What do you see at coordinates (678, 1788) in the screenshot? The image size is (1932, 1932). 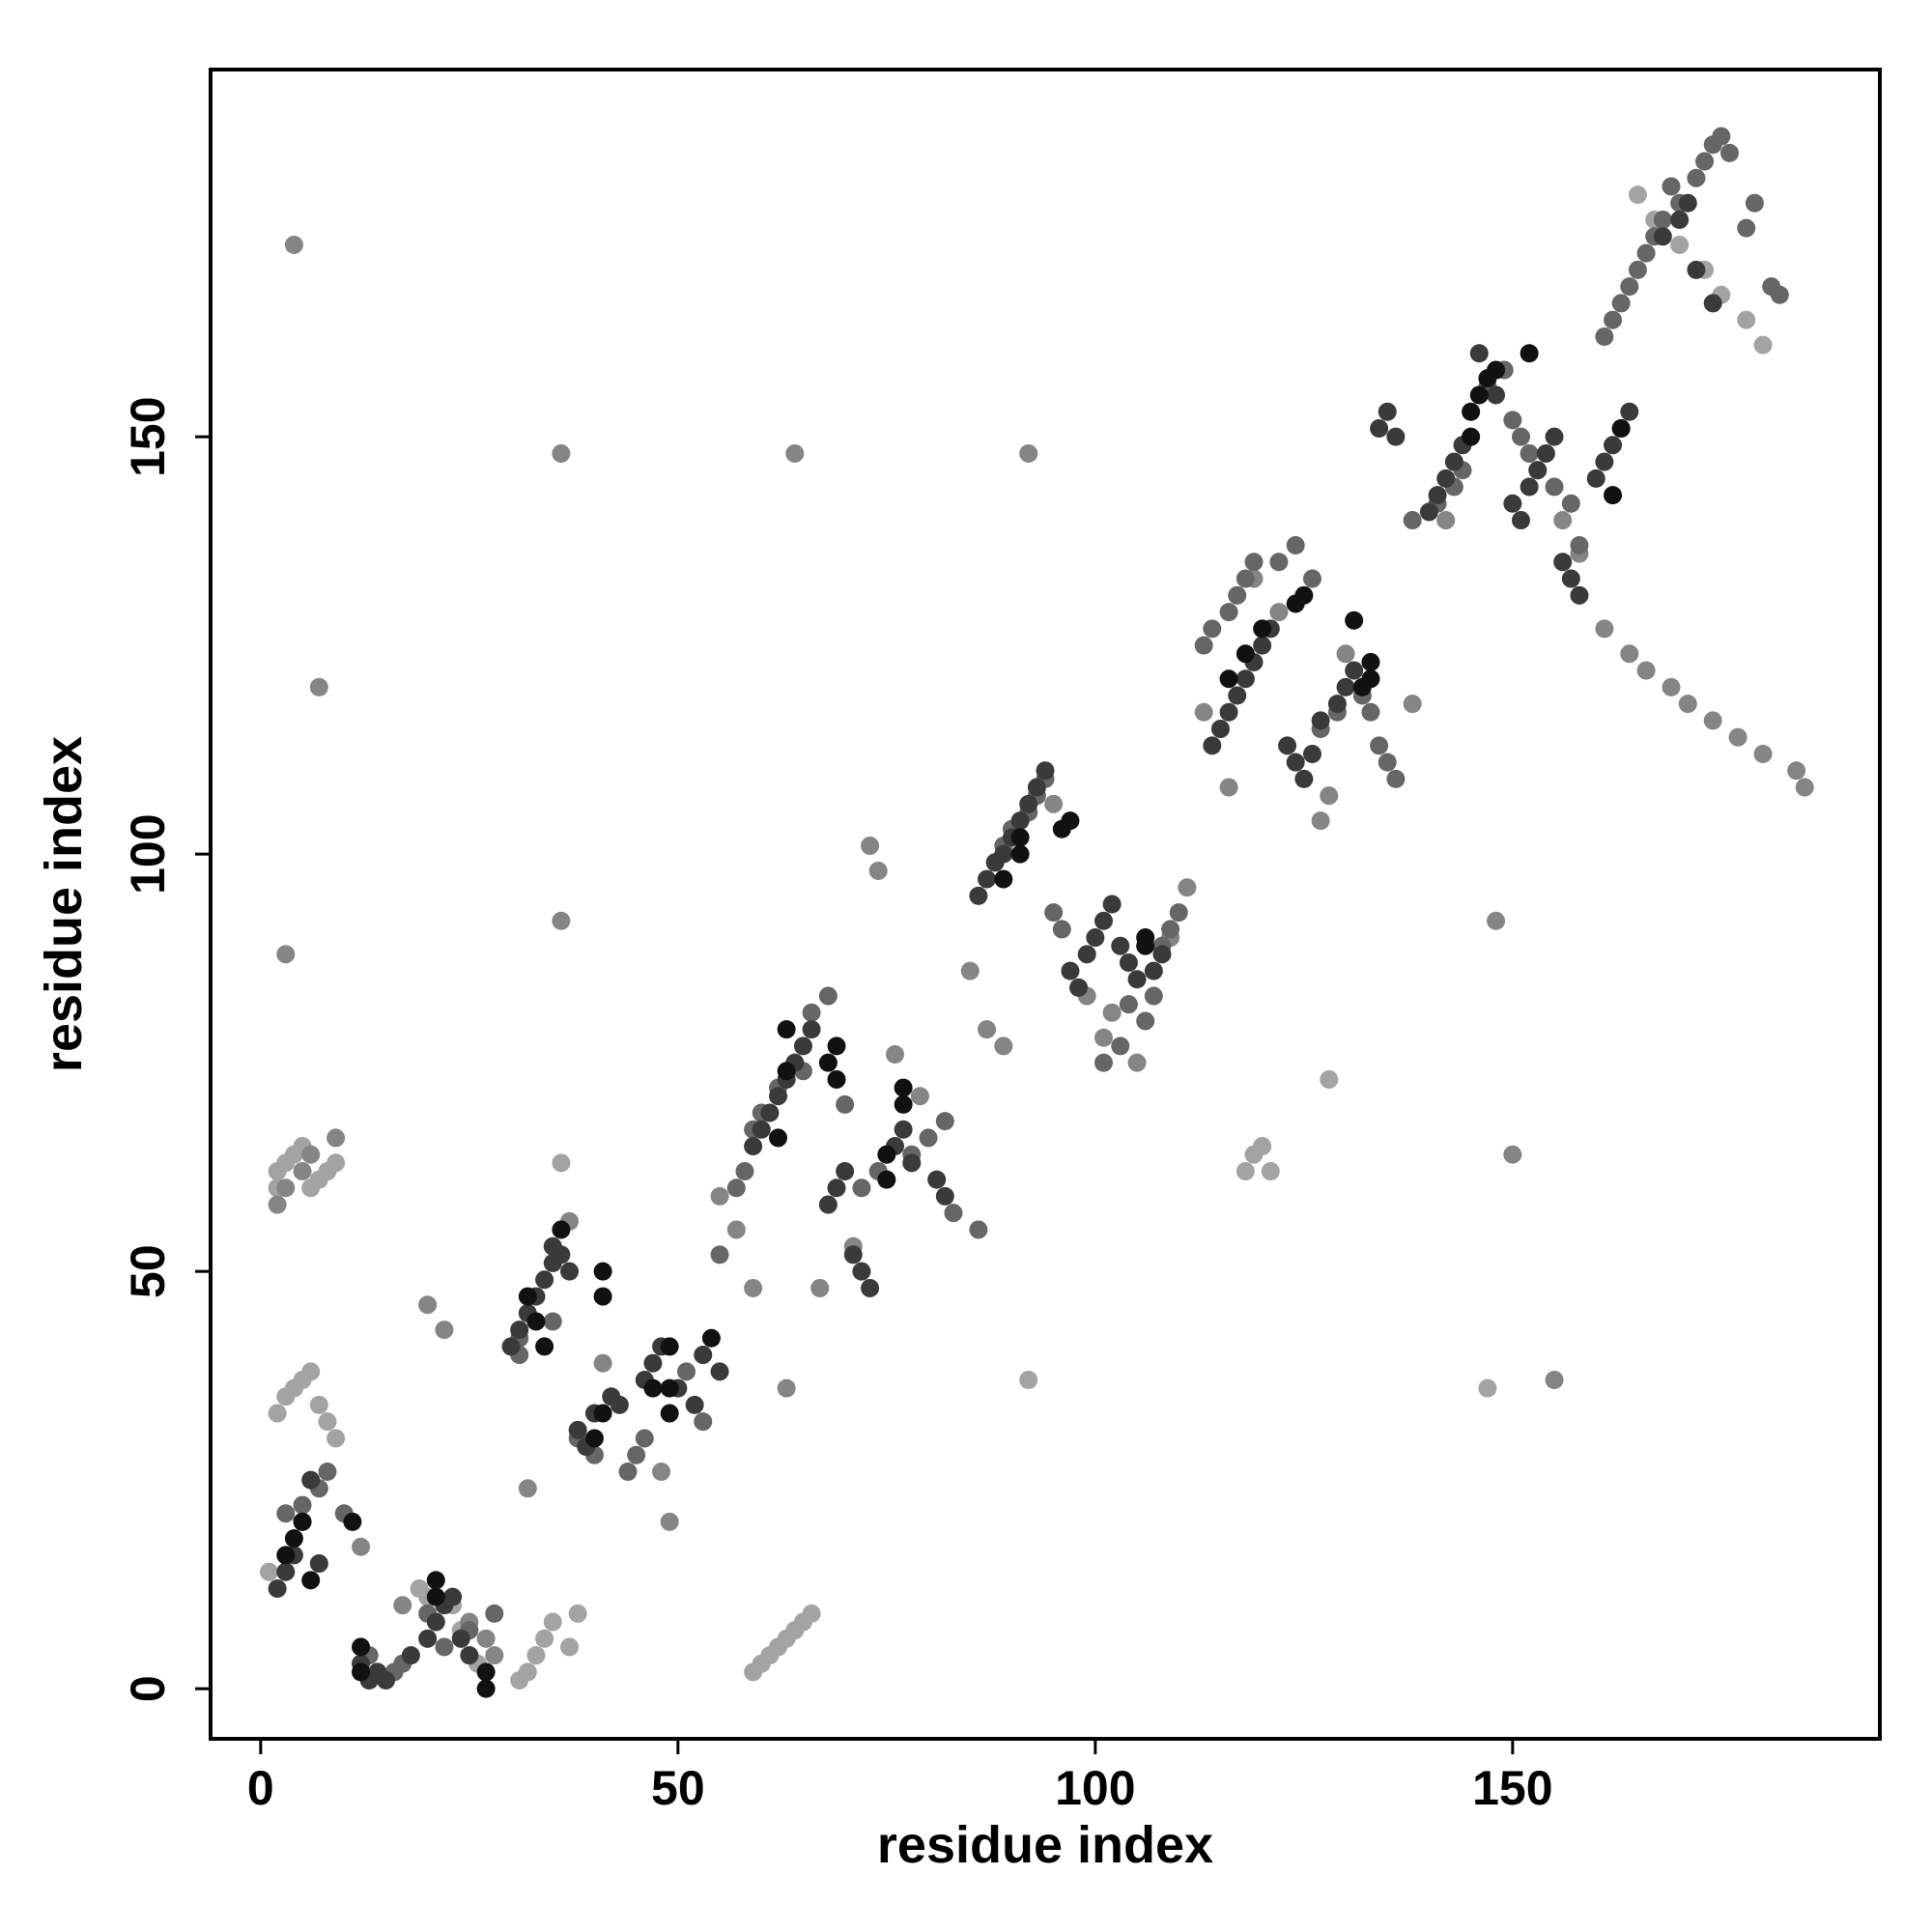 I see `x-tick-label: 50` at bounding box center [678, 1788].